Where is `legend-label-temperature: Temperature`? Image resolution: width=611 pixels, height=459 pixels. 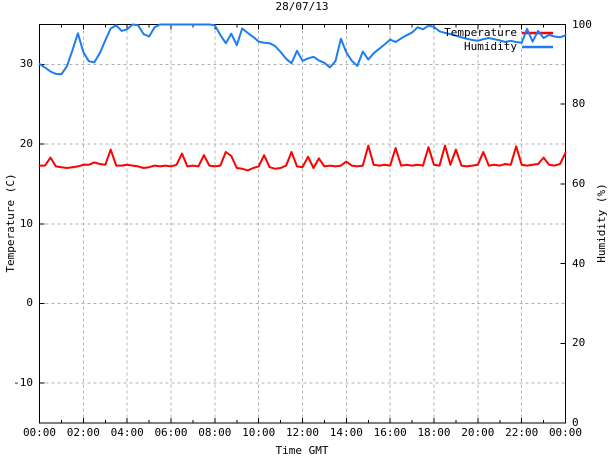 legend-label-temperature: Temperature is located at coordinates (480, 32).